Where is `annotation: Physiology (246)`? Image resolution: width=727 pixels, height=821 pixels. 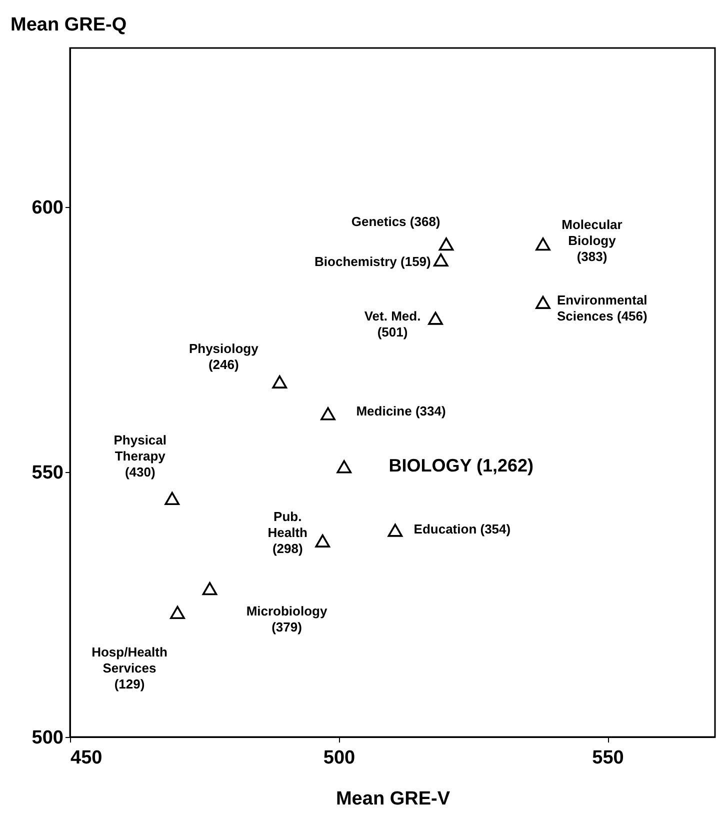 annotation: Physiology (246) is located at coordinates (224, 356).